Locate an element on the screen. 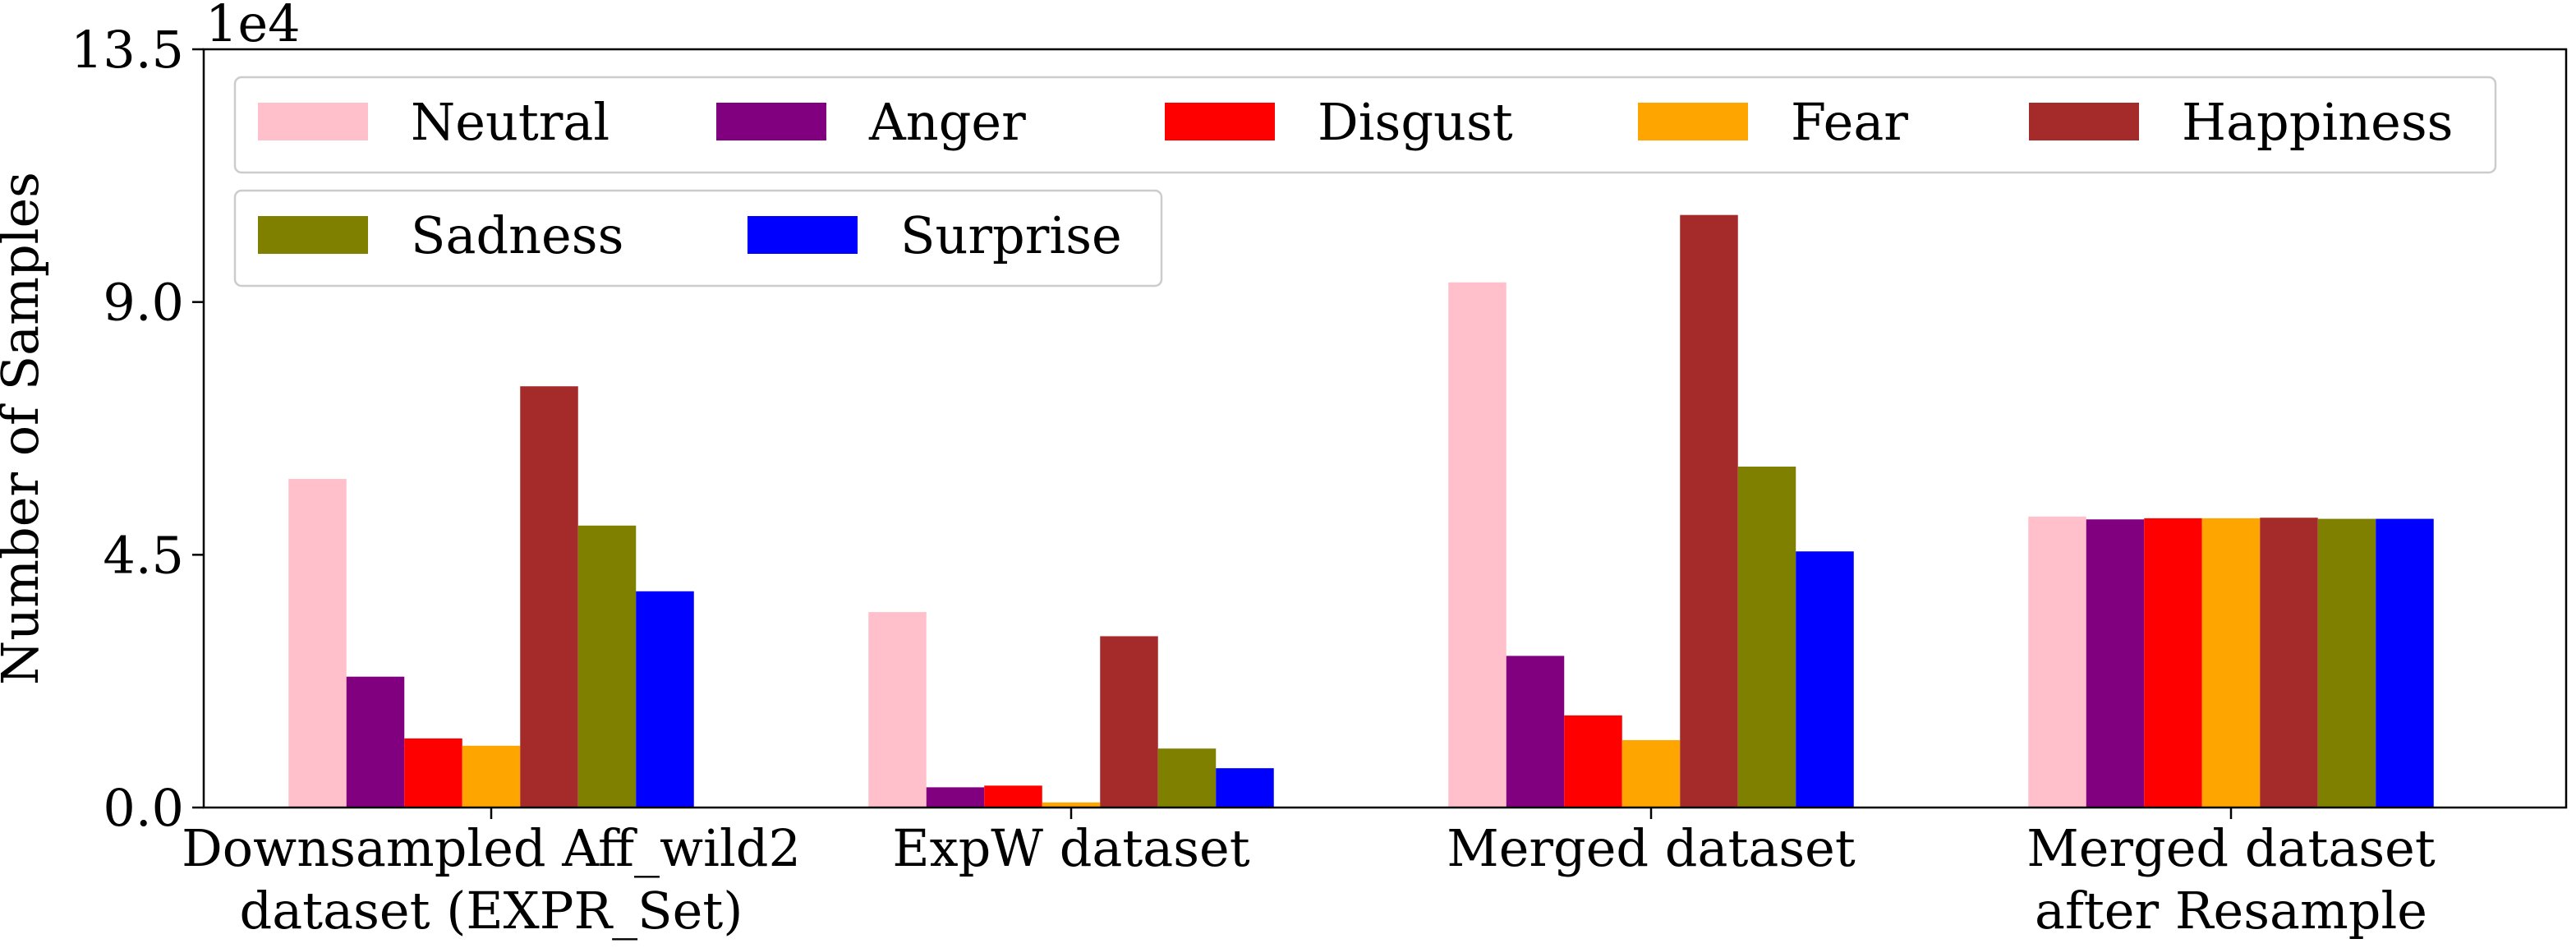 This screenshot has height=948, width=2576. legend-label-neutral: Neutral is located at coordinates (510, 122).